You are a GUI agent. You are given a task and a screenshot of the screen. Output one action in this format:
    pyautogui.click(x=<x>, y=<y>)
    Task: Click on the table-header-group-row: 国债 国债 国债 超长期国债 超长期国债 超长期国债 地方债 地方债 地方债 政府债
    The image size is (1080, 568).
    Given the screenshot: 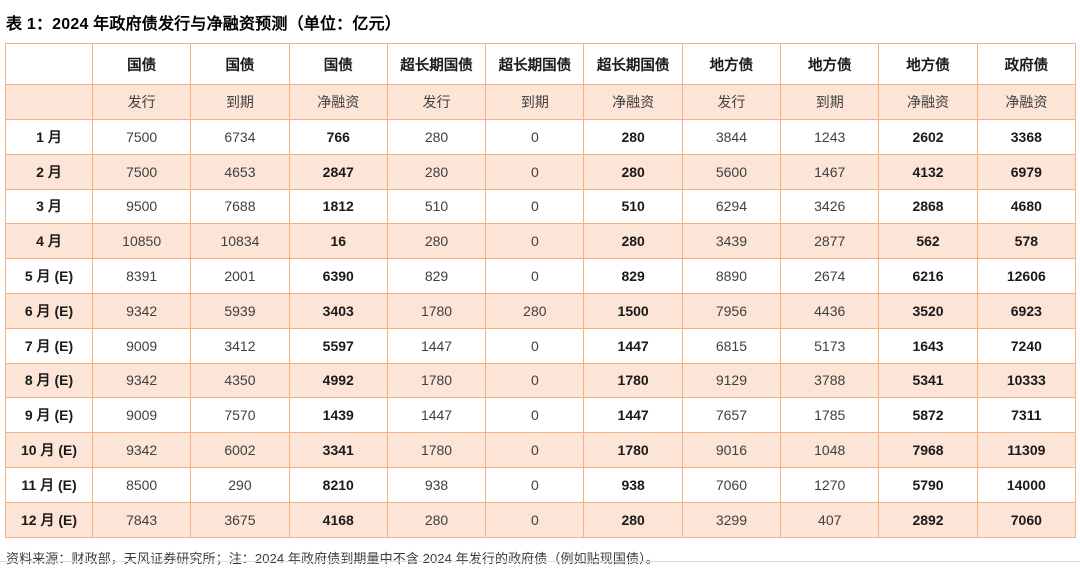 What is the action you would take?
    pyautogui.click(x=541, y=64)
    